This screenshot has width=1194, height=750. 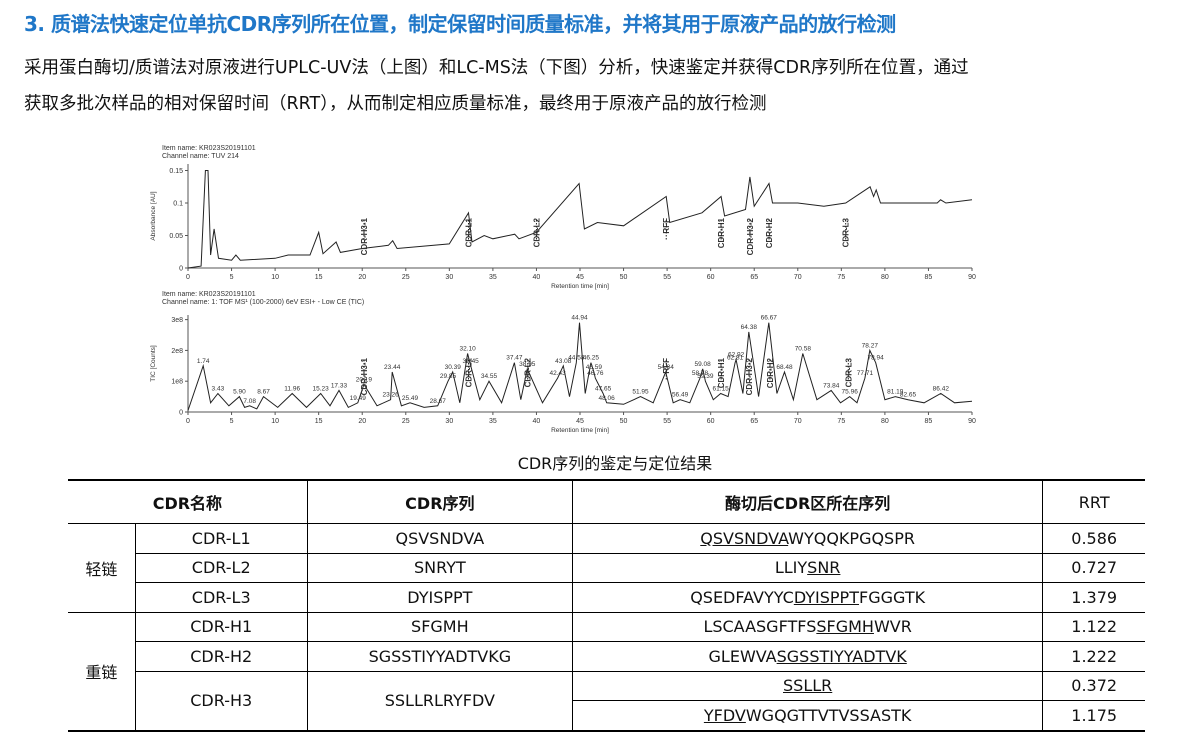 I want to click on x-tick-label: 90, so click(x=972, y=421).